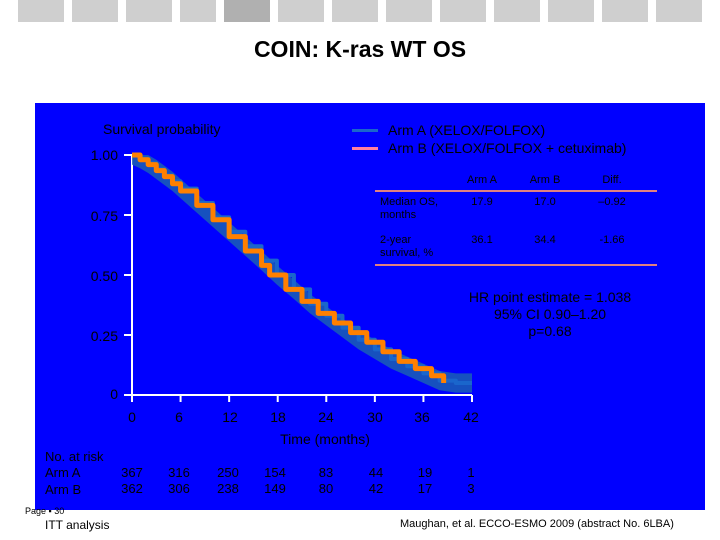  I want to click on y-tick-label: 0, so click(114, 394).